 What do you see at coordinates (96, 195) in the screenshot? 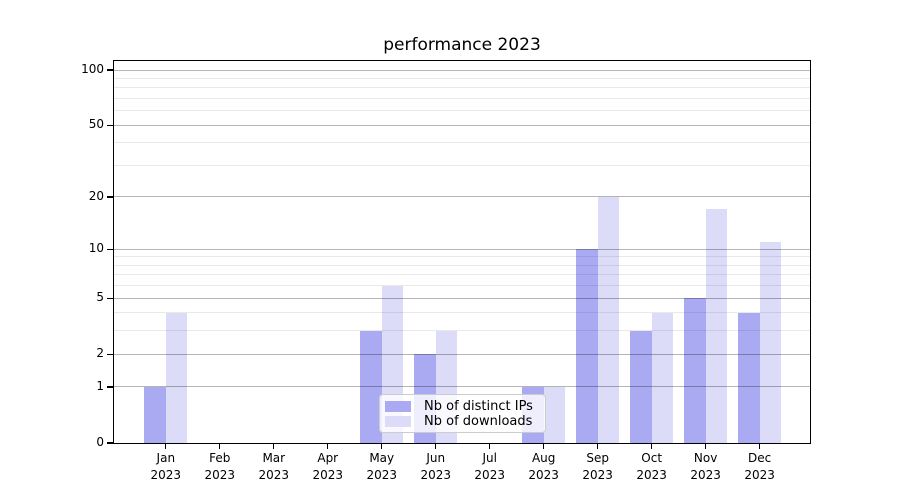
I see `y-tick-label: 20` at bounding box center [96, 195].